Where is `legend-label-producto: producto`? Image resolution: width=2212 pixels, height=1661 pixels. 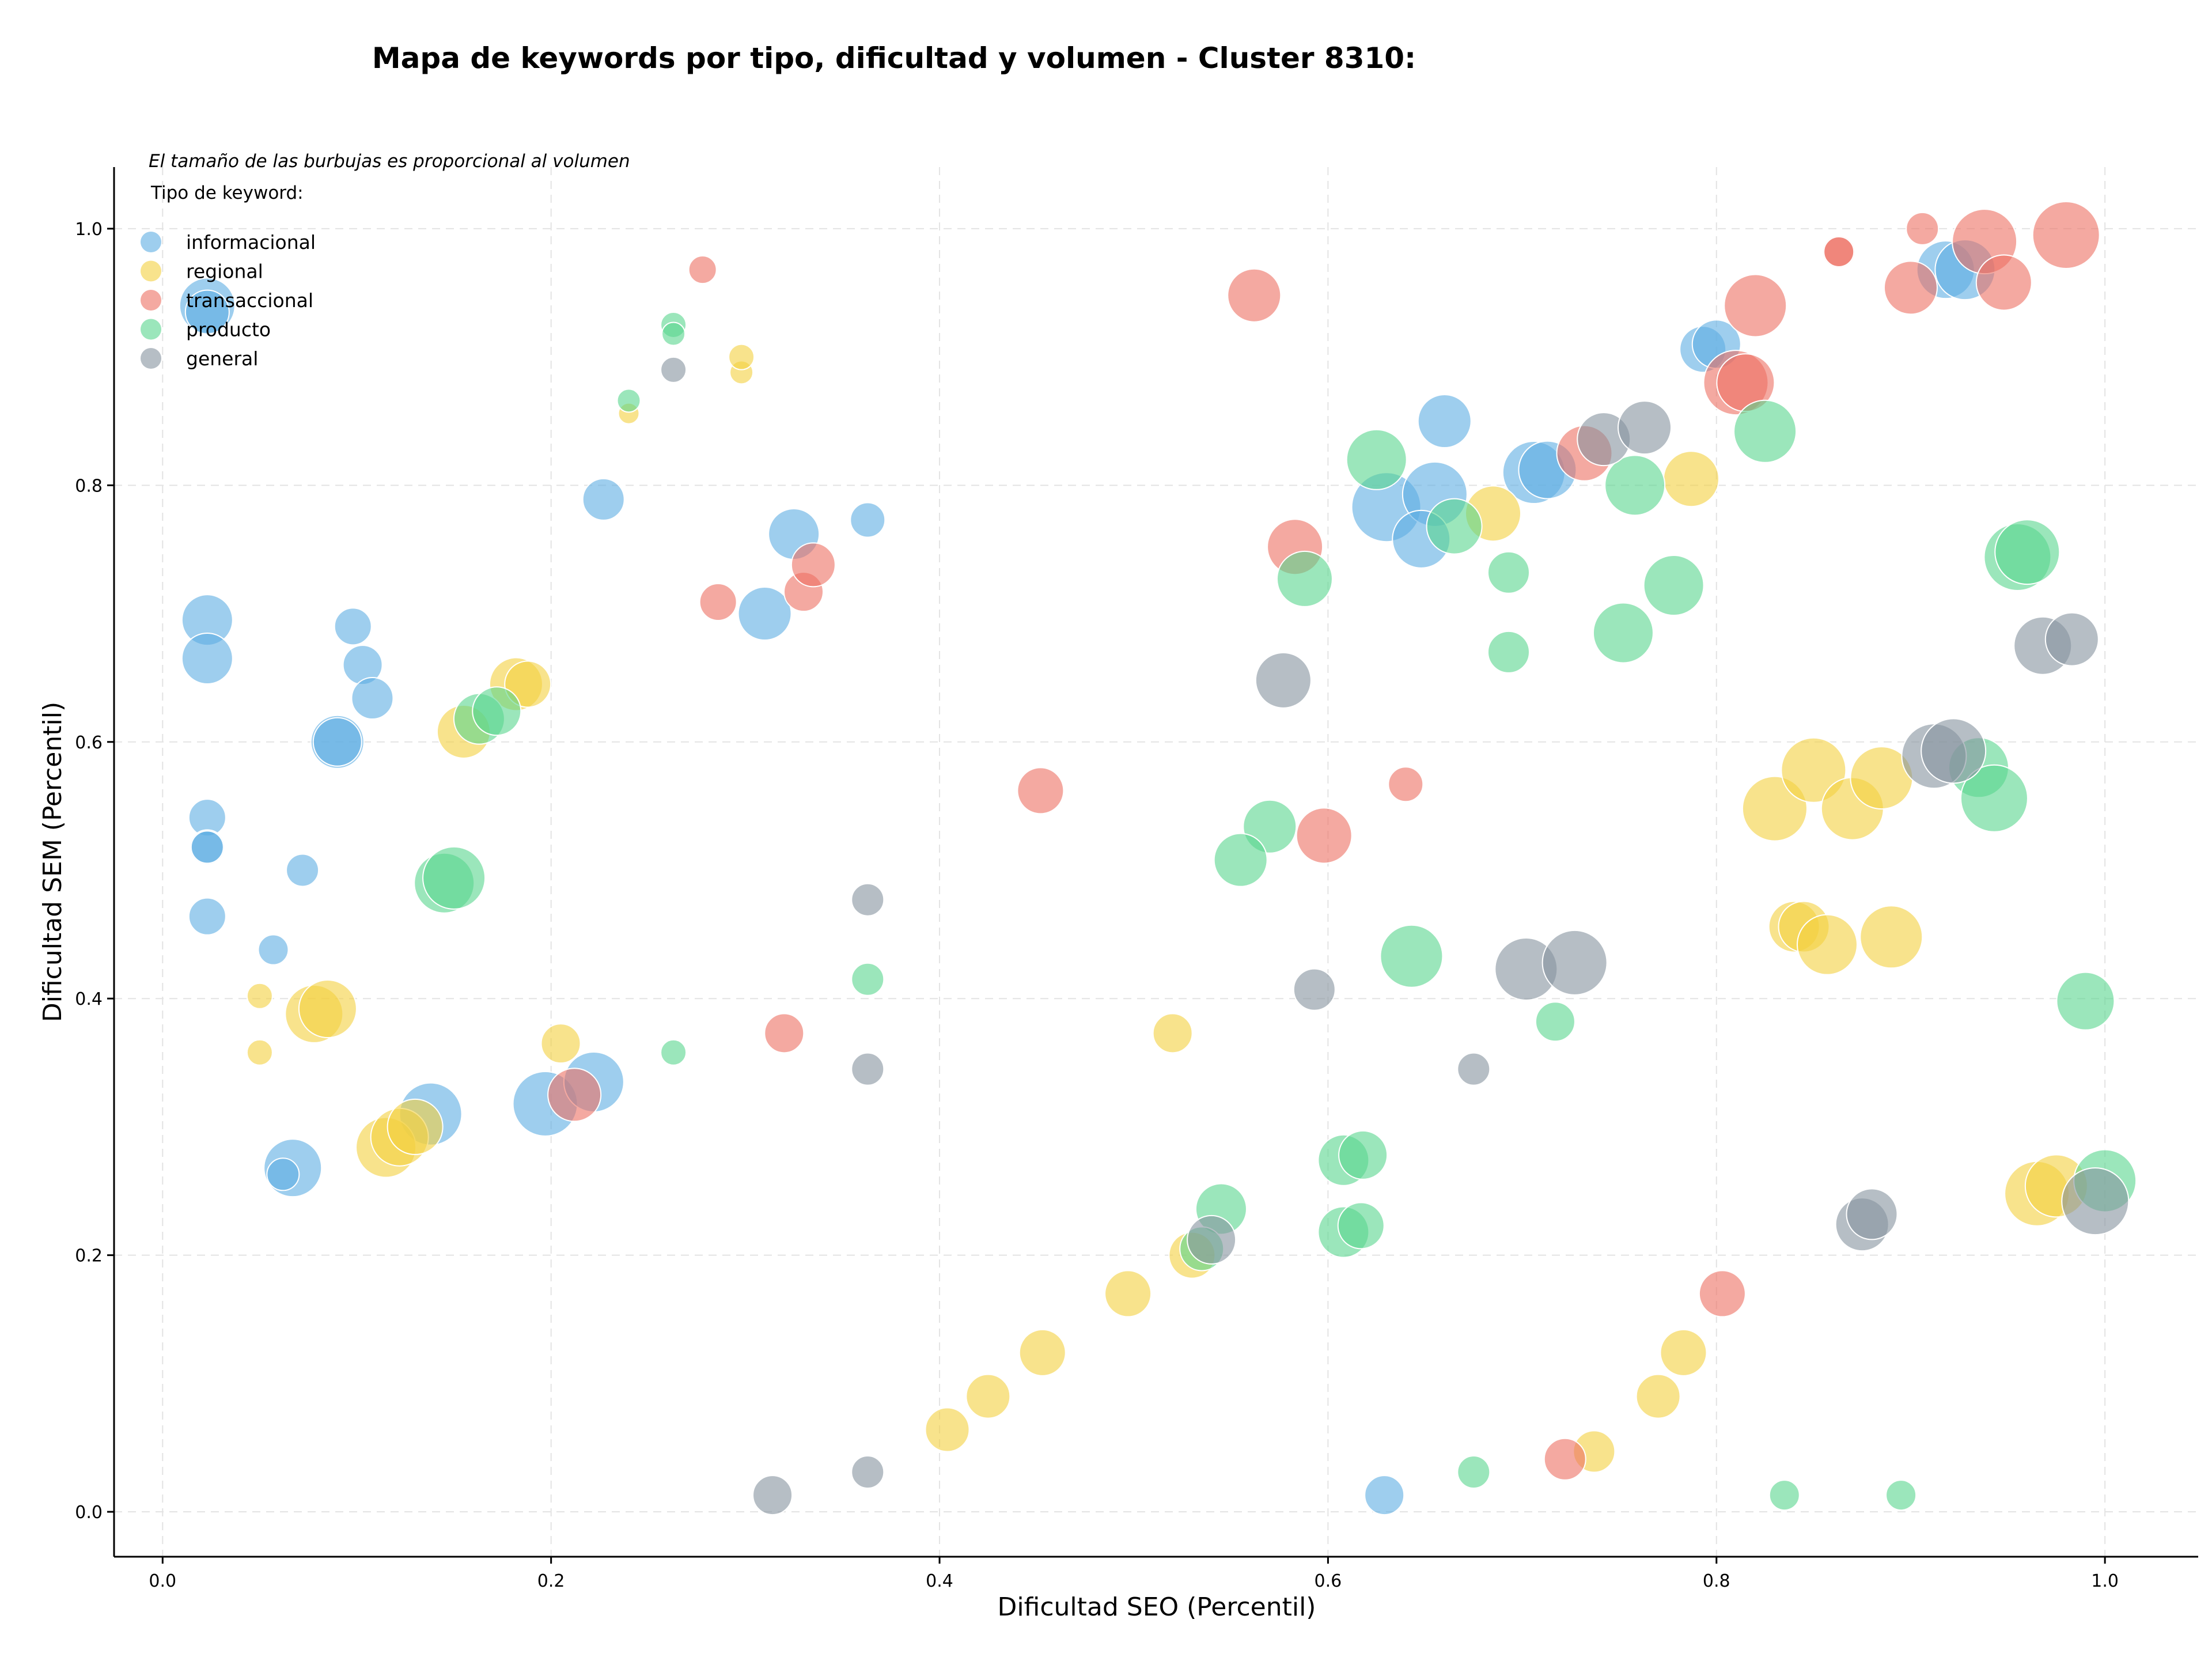 legend-label-producto: producto is located at coordinates (228, 330).